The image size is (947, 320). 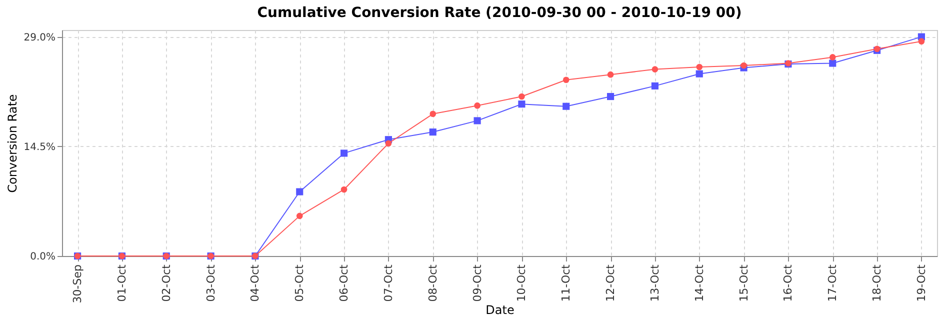 I want to click on x-tick-label: 19-Oct, so click(x=921, y=283).